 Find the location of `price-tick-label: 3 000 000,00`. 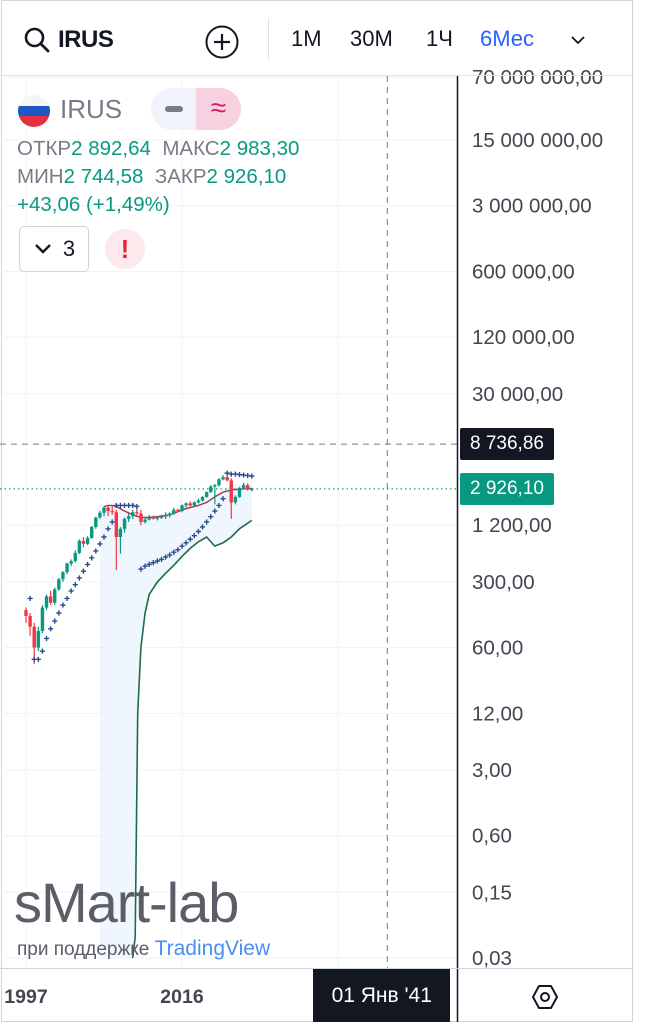

price-tick-label: 3 000 000,00 is located at coordinates (532, 206).